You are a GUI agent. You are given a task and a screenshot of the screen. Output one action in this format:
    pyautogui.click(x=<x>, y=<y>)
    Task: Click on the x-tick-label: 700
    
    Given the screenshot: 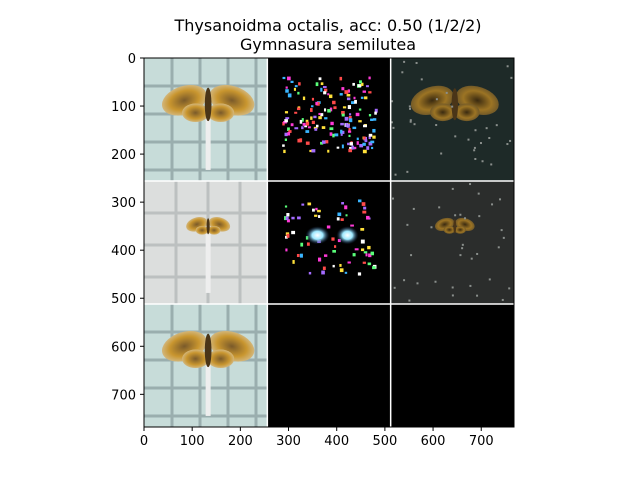 What is the action you would take?
    pyautogui.click(x=481, y=441)
    